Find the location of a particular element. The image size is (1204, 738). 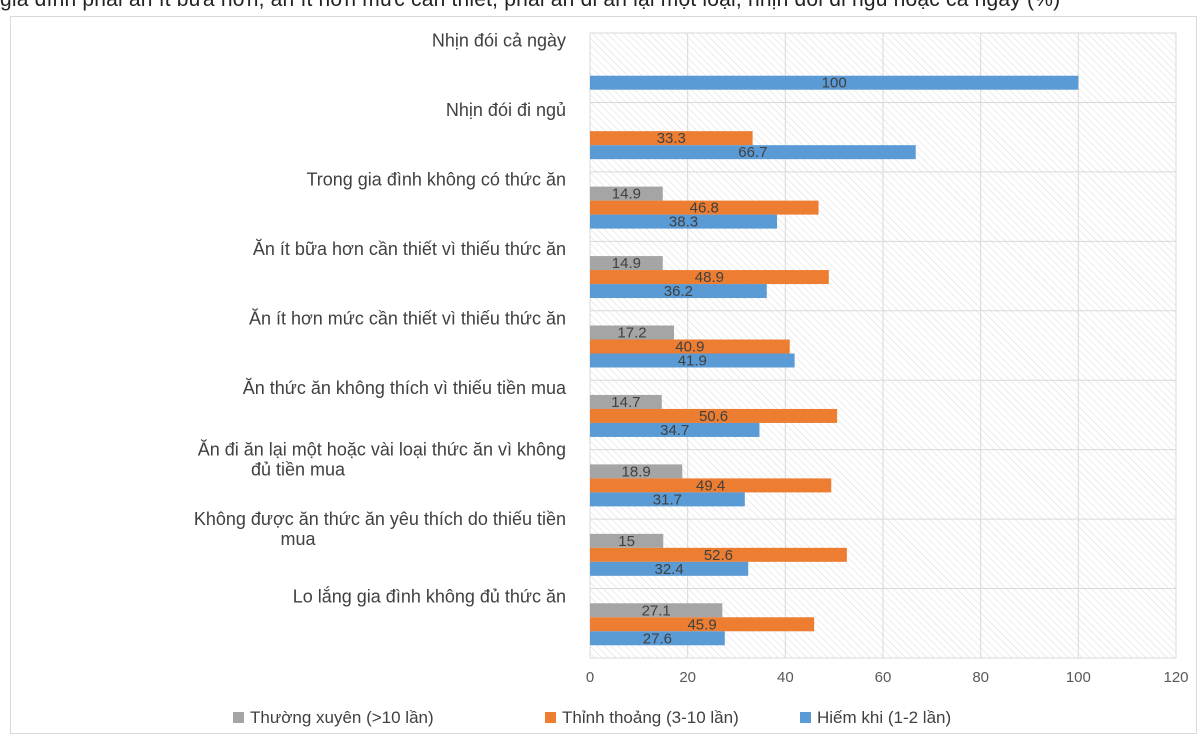

data-label: 15 is located at coordinates (626, 541).